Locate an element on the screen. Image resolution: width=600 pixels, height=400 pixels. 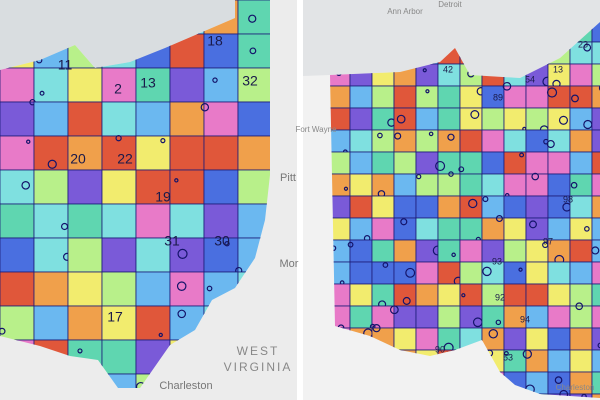
district-label: 32 is located at coordinates (250, 81).